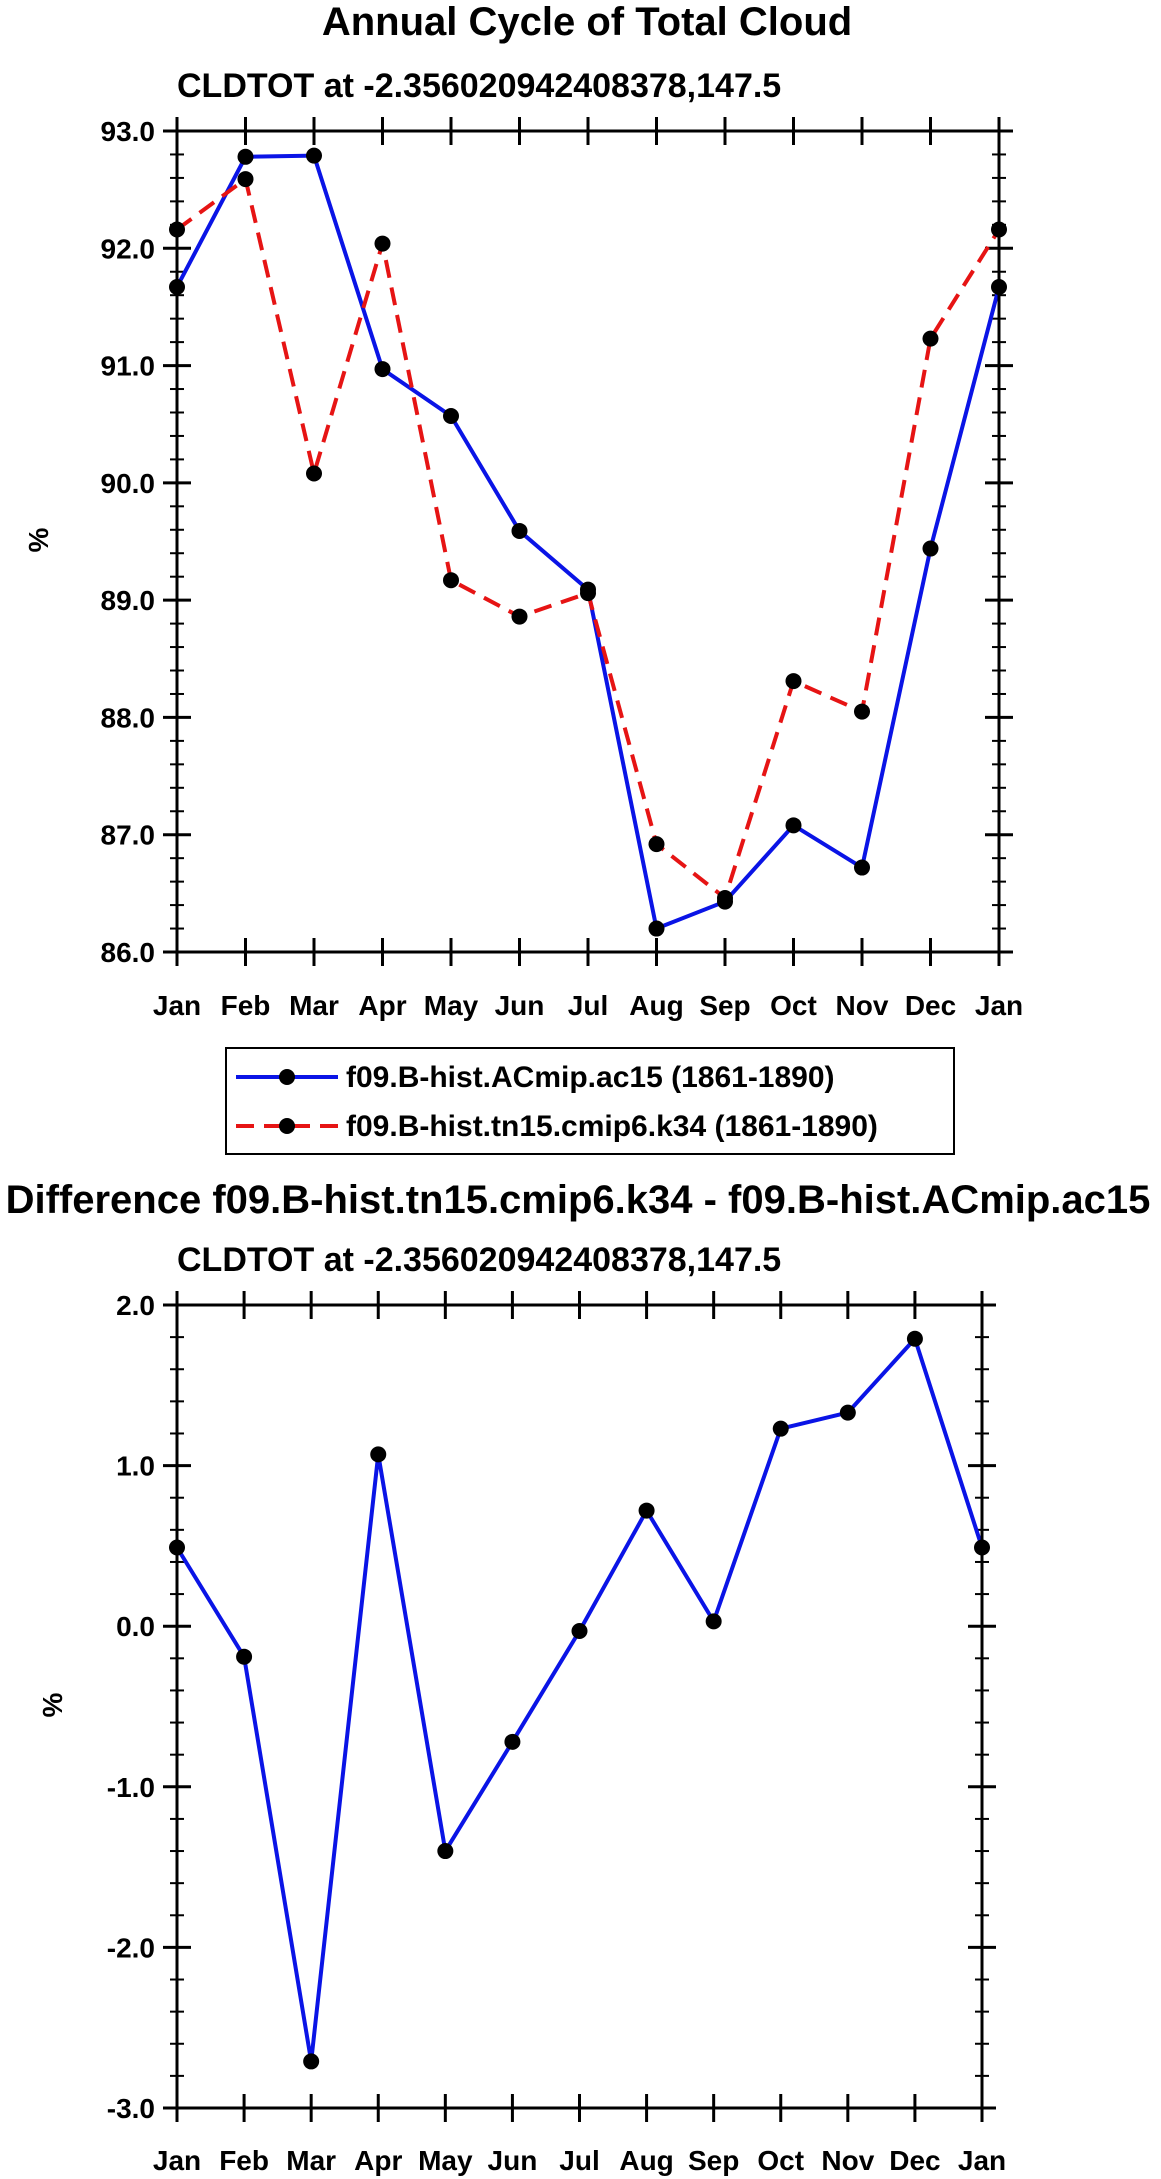 This screenshot has width=1161, height=2179. Describe the element at coordinates (131, 1787) in the screenshot. I see `y-tick-label: -1.0` at that location.